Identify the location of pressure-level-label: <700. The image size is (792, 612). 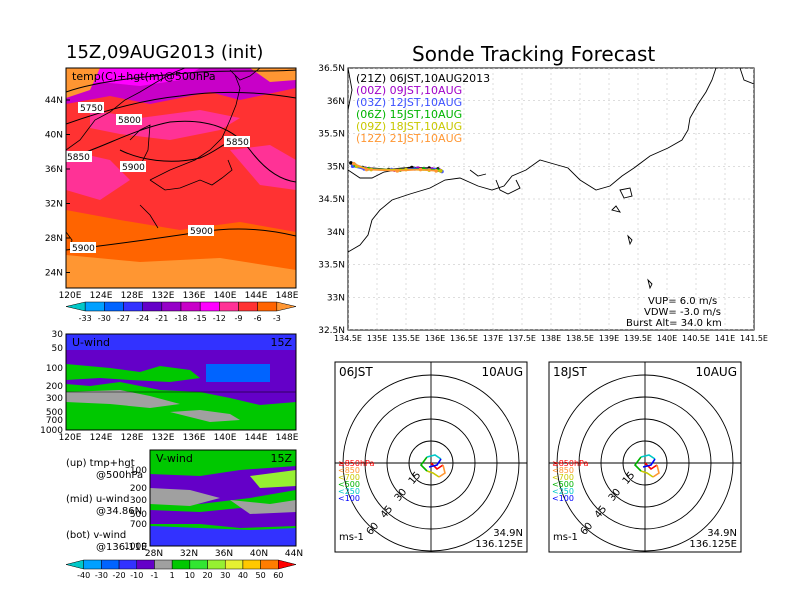
(563, 477).